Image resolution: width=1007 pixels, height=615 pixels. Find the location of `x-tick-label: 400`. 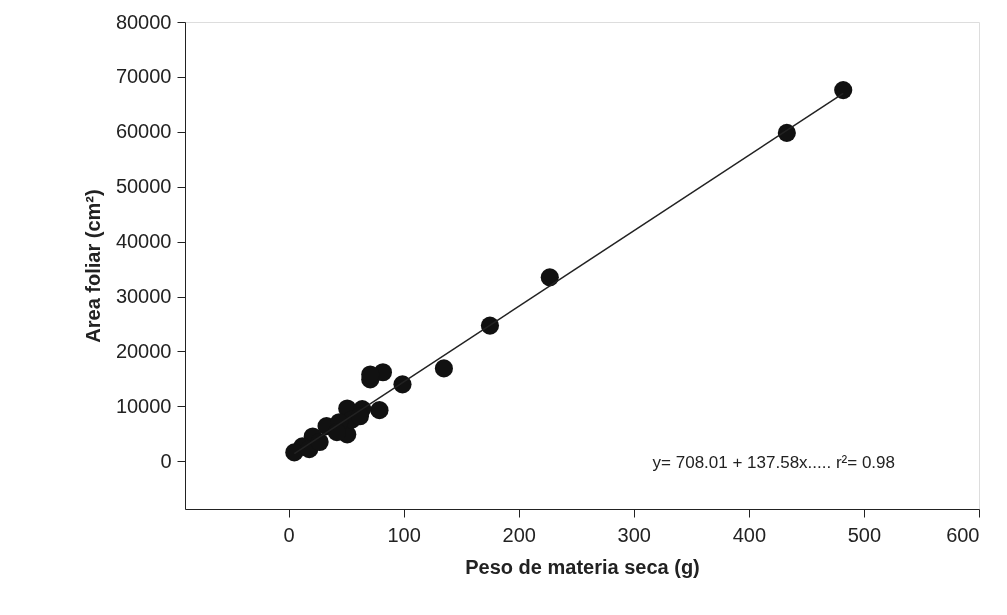

x-tick-label: 400 is located at coordinates (749, 534).